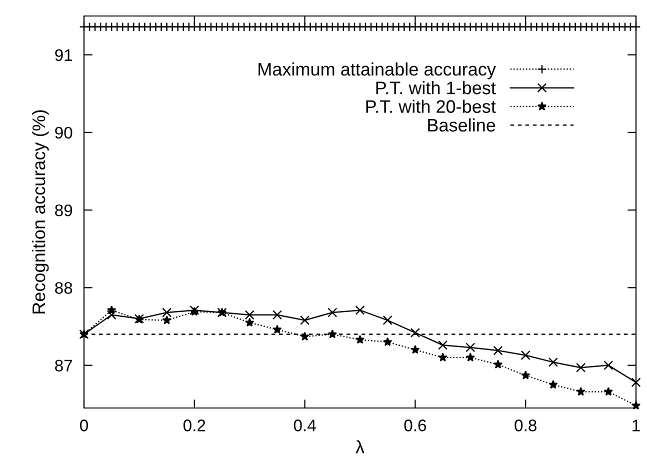 The image size is (647, 472). What do you see at coordinates (436, 87) in the screenshot?
I see `legend-label: P.T. with 1-best` at bounding box center [436, 87].